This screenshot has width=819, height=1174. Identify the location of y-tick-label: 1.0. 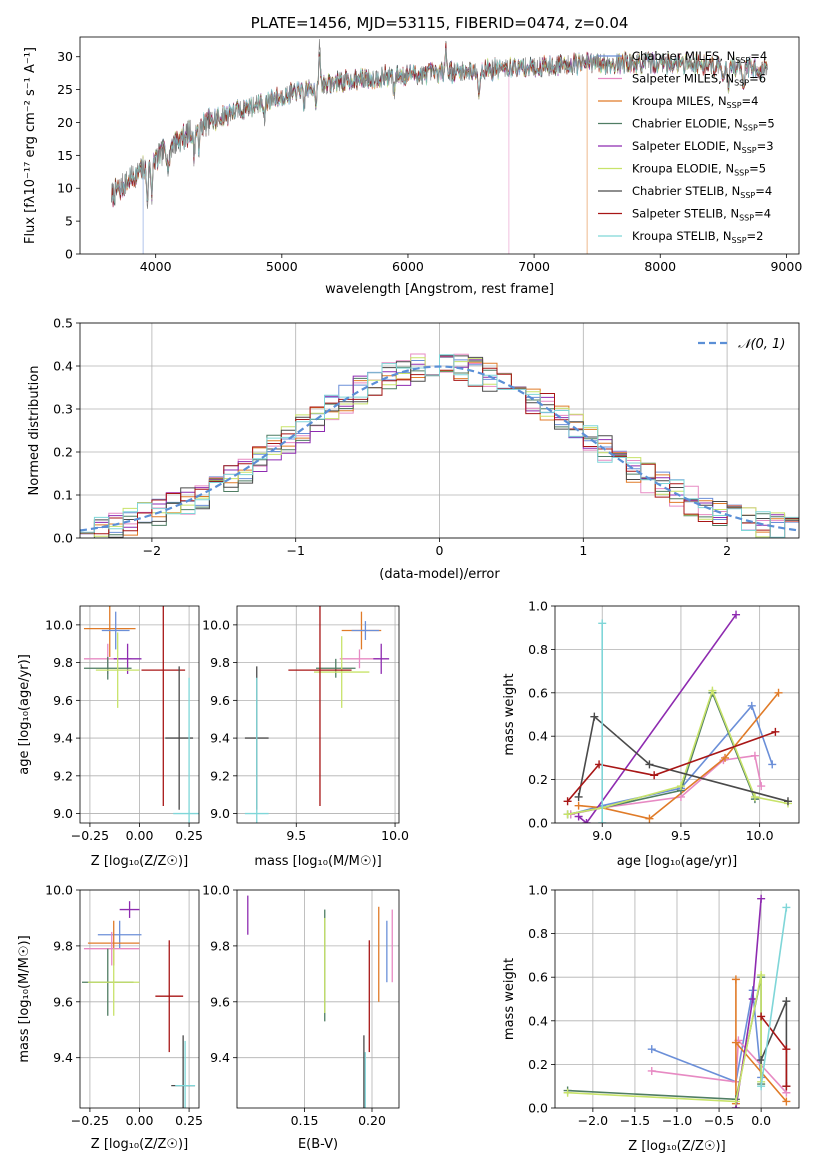
(538, 606).